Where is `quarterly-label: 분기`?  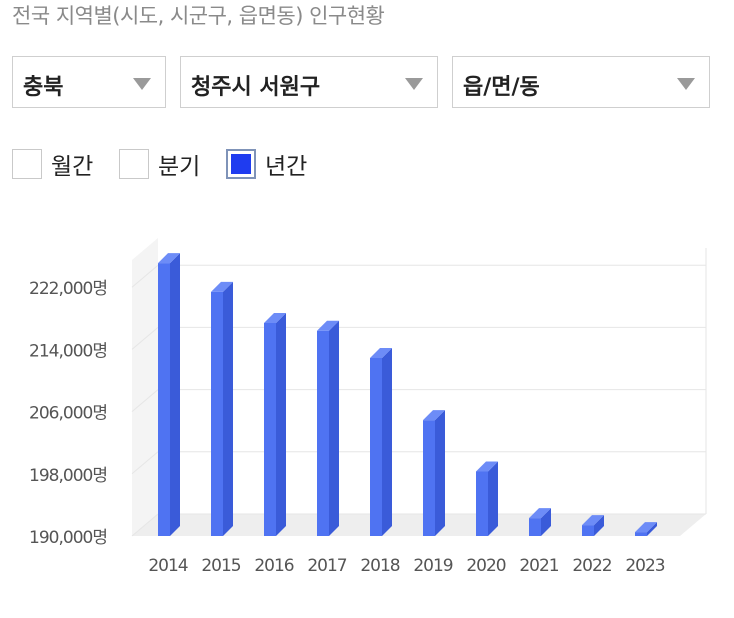 quarterly-label: 분기 is located at coordinates (179, 167).